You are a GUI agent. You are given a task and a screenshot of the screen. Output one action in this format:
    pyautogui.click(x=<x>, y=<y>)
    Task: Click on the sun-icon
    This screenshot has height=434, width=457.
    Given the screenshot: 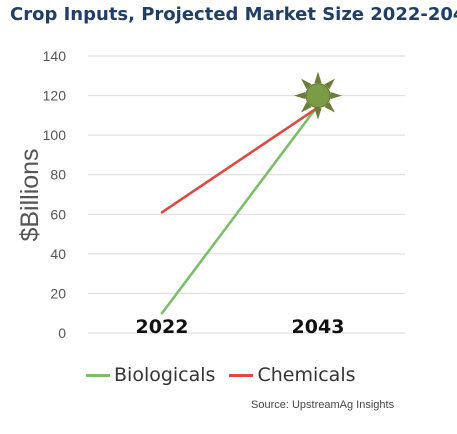 What is the action you would take?
    pyautogui.click(x=318, y=95)
    